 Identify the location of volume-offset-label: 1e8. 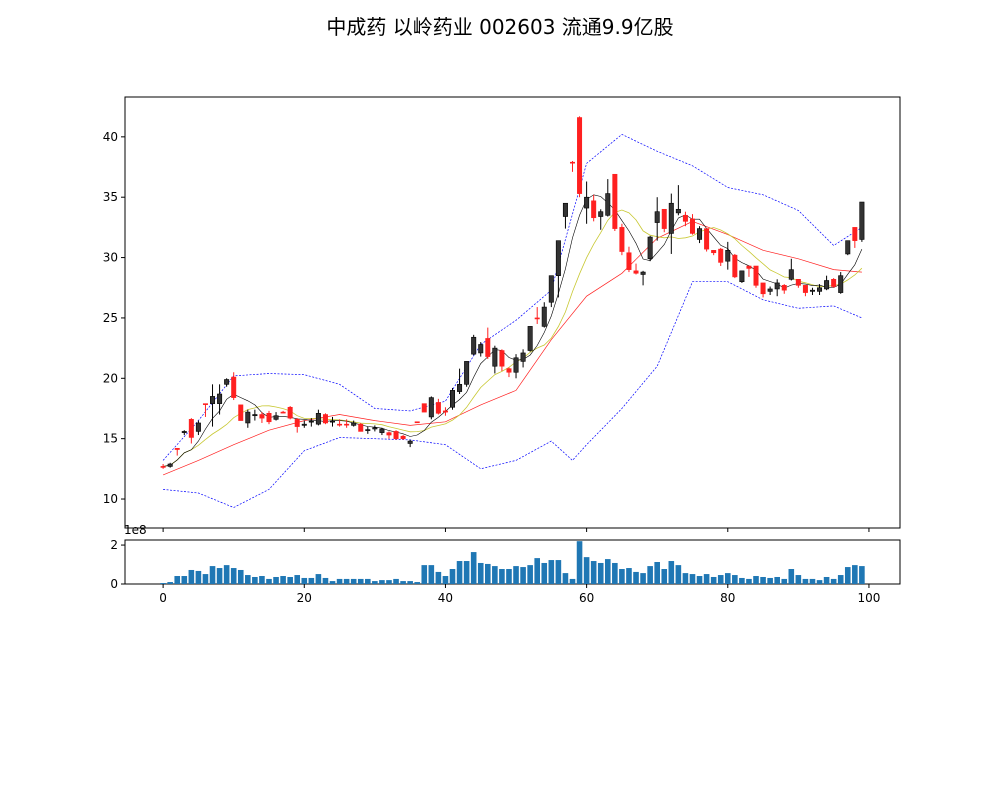
(135, 530).